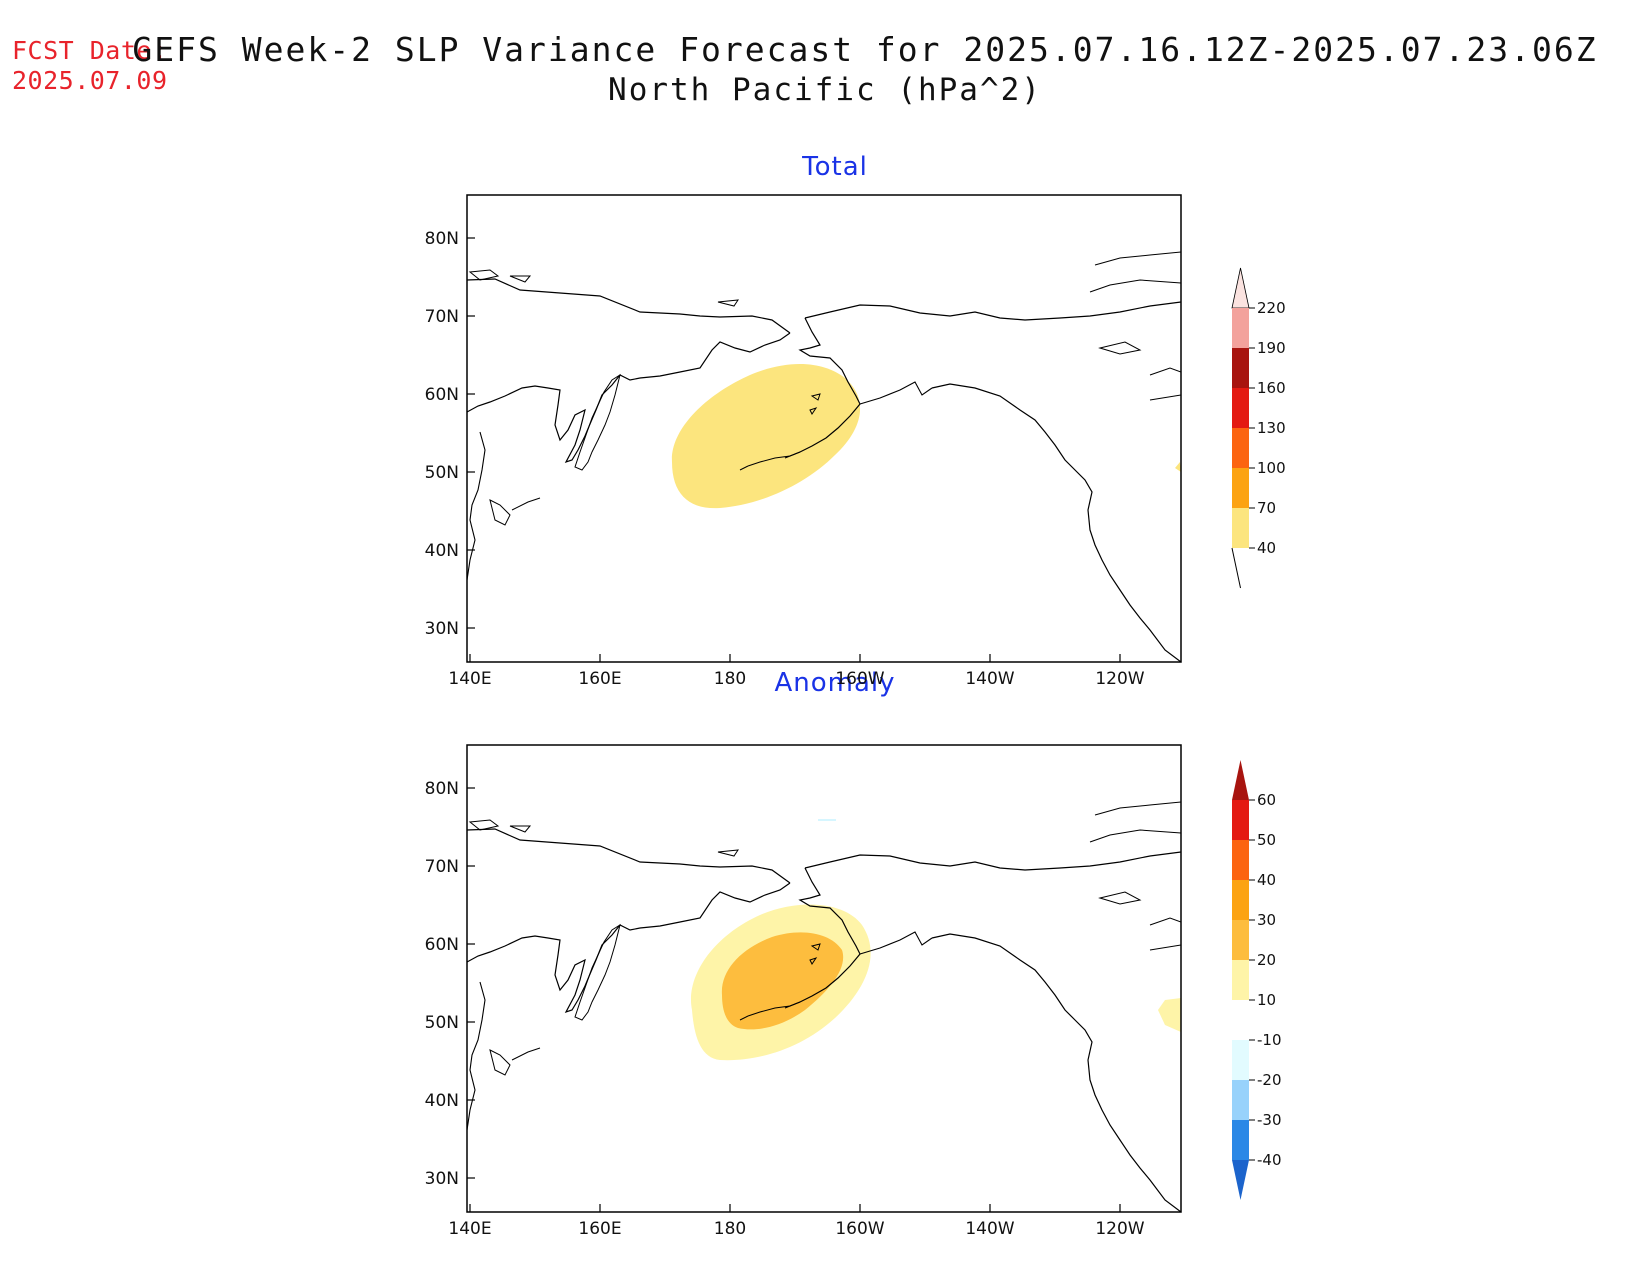 Image resolution: width=1650 pixels, height=1275 pixels. I want to click on panel-title-total: Total, so click(835, 167).